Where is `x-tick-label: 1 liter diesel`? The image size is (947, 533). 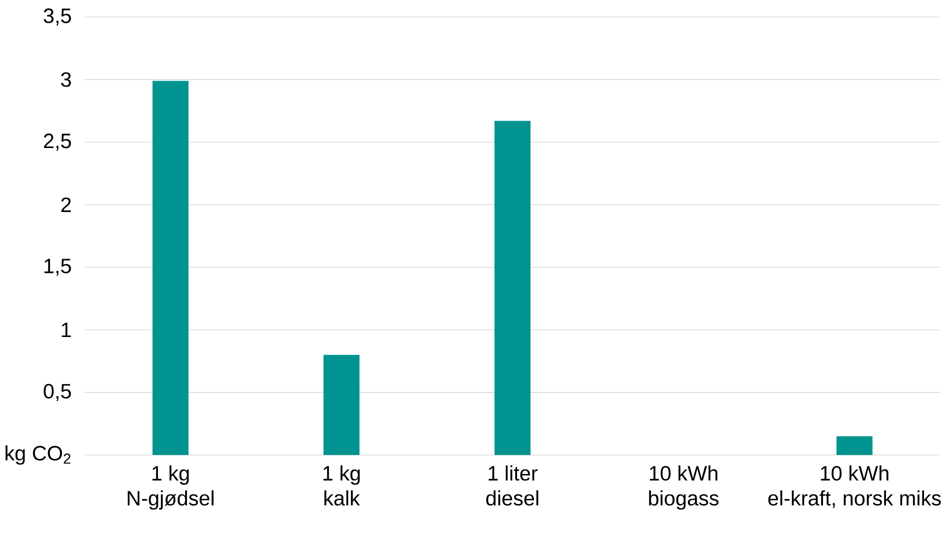
x-tick-label: 1 liter diesel is located at coordinates (512, 485).